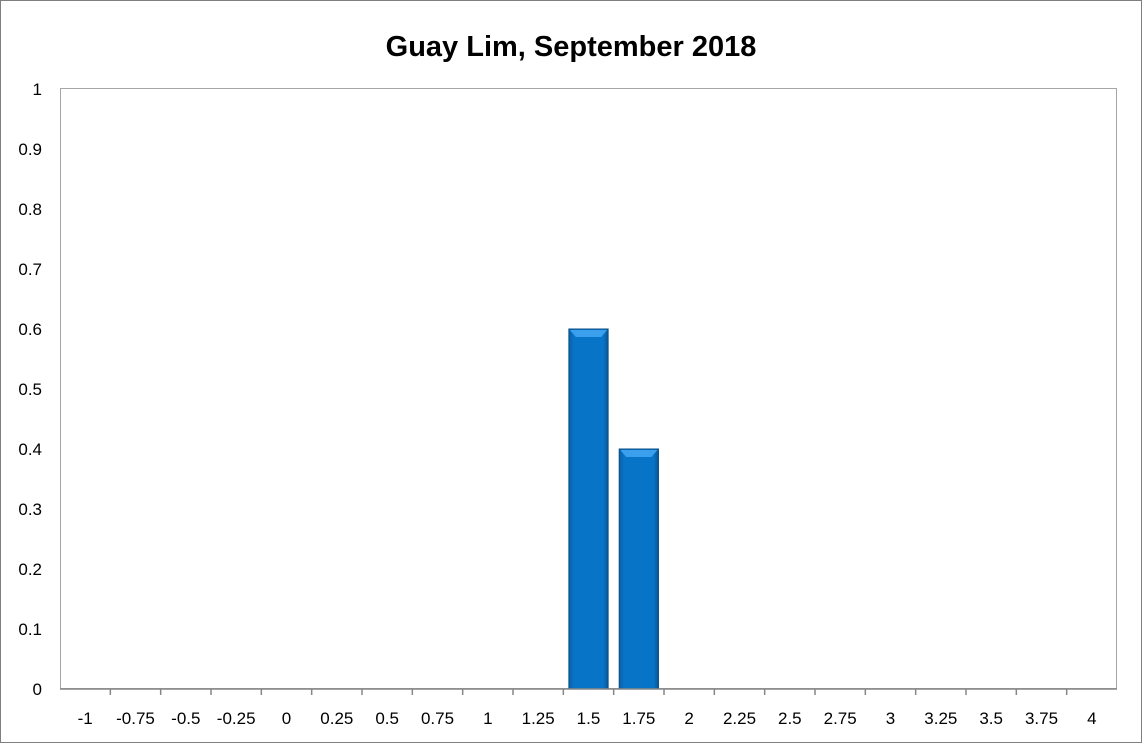  I want to click on x-tick-label: 0.5, so click(387, 718).